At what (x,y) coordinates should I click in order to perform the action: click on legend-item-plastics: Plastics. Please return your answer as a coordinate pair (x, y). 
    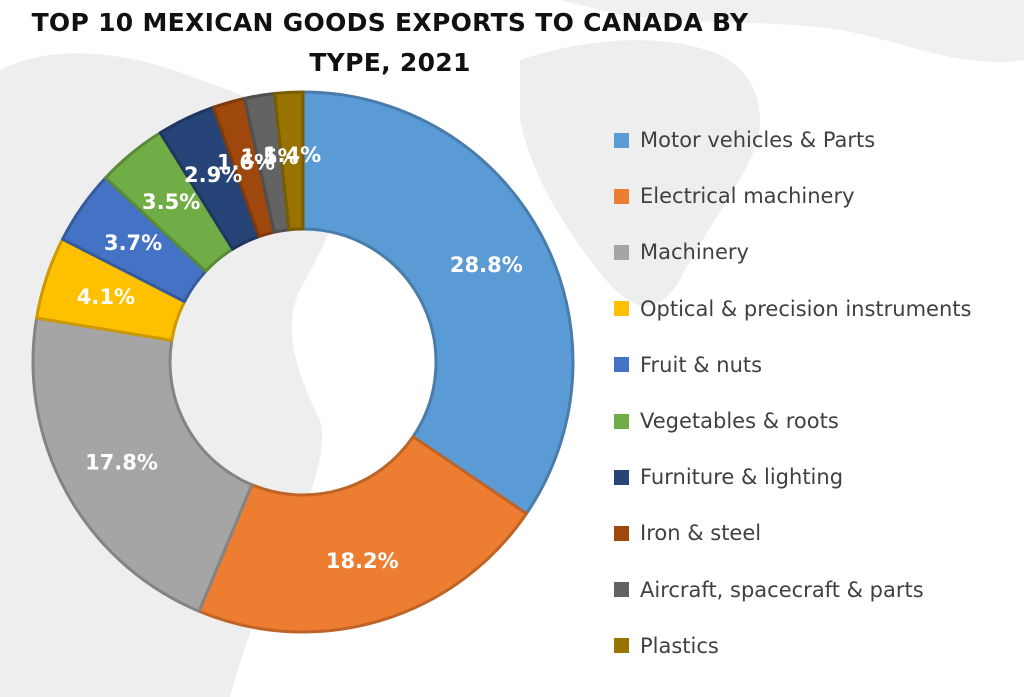
    Looking at the image, I should click on (792, 646).